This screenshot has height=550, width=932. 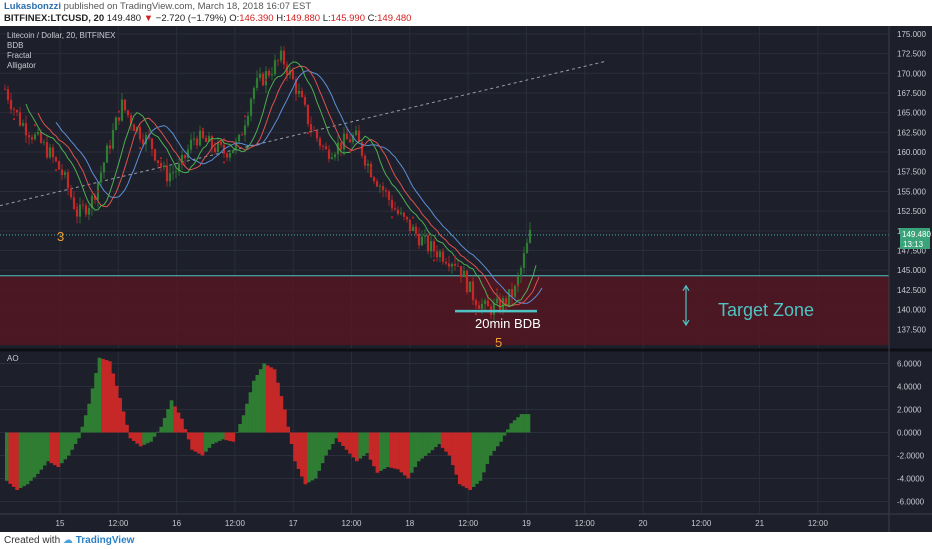 I want to click on symbol-label: BITFINEX:LTCUSD, 20, so click(x=54, y=18).